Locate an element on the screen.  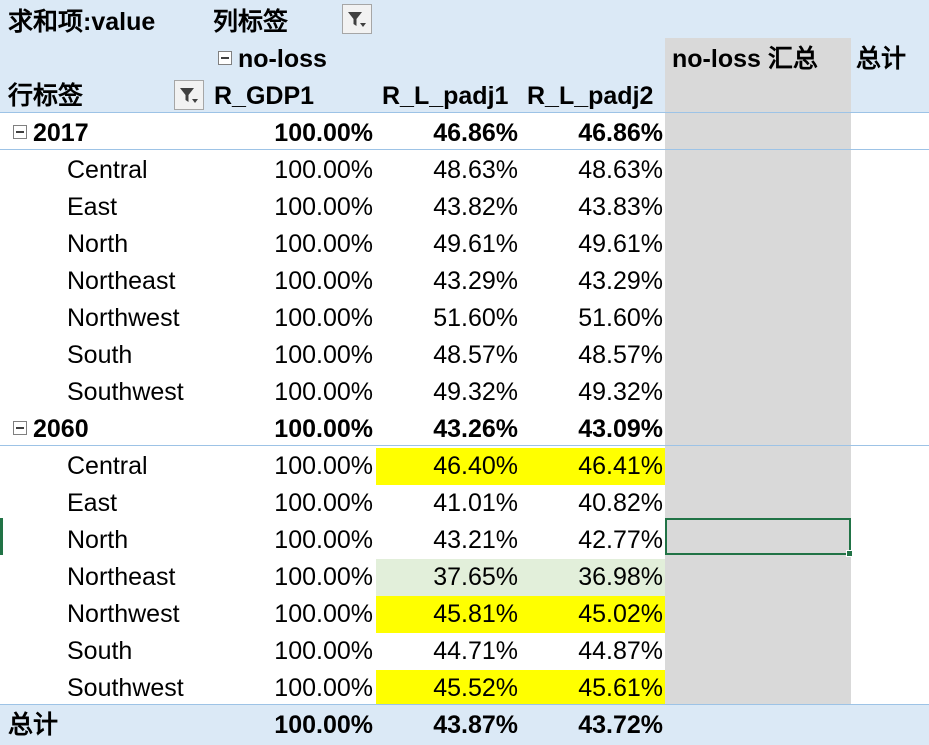
subtotal-column-header: no-loss 汇总 is located at coordinates (745, 59).